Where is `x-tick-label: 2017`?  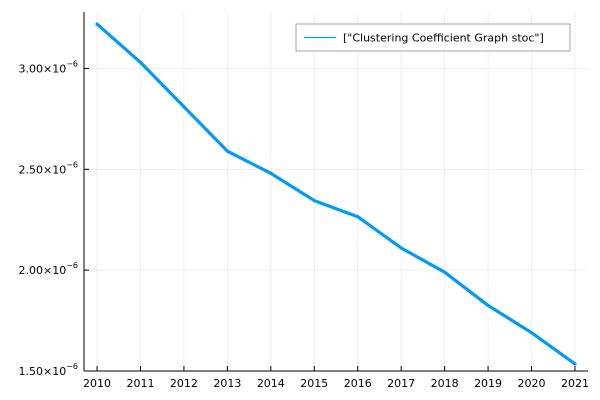
x-tick-label: 2017 is located at coordinates (401, 383).